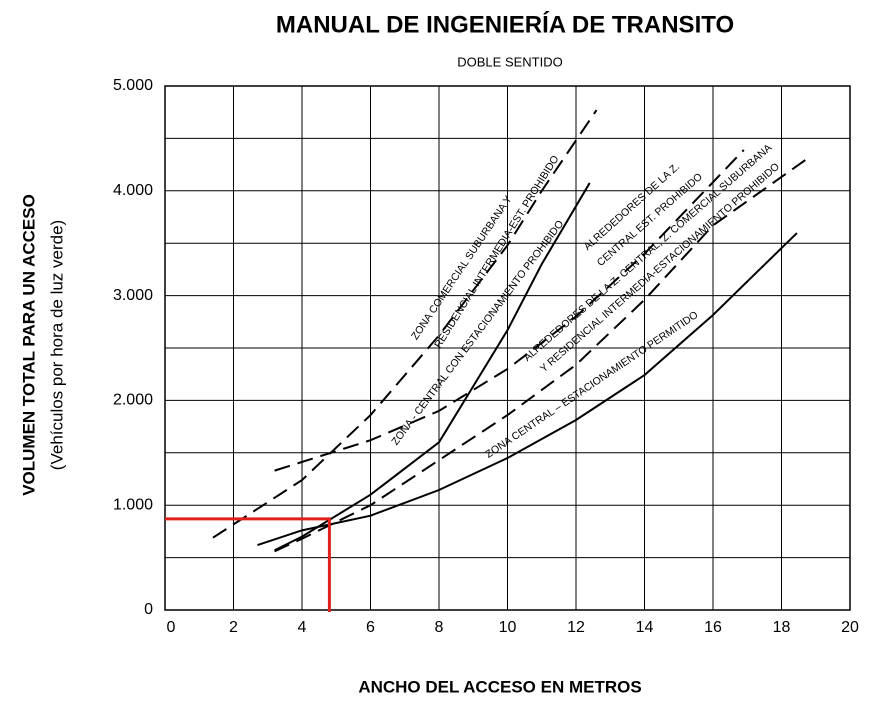 The image size is (869, 704). Describe the element at coordinates (439, 627) in the screenshot. I see `x-tick-label: 8` at that location.